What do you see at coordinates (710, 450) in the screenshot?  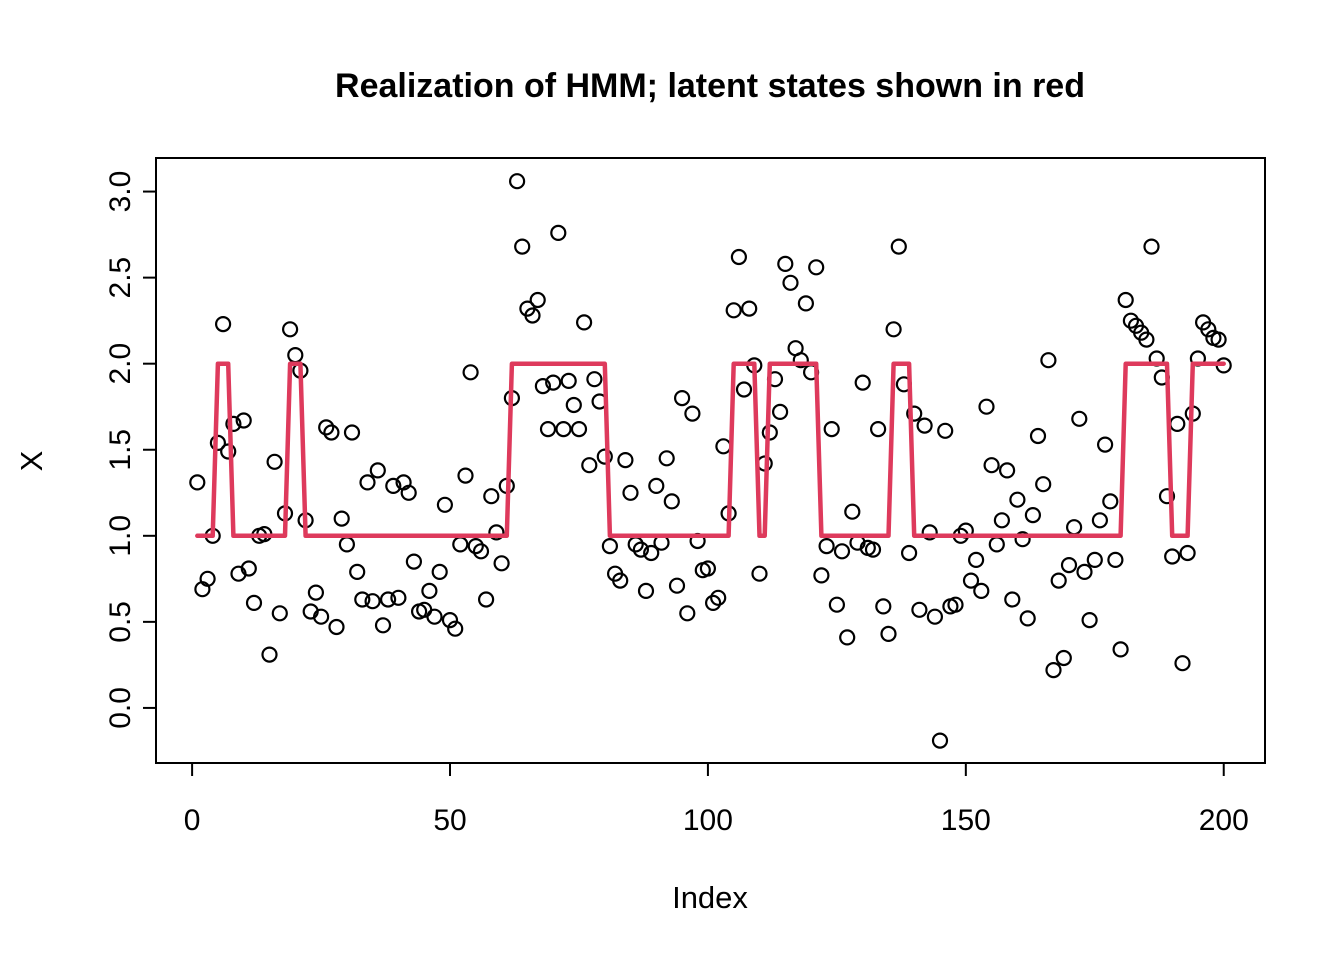 I see `latent-states-path` at bounding box center [710, 450].